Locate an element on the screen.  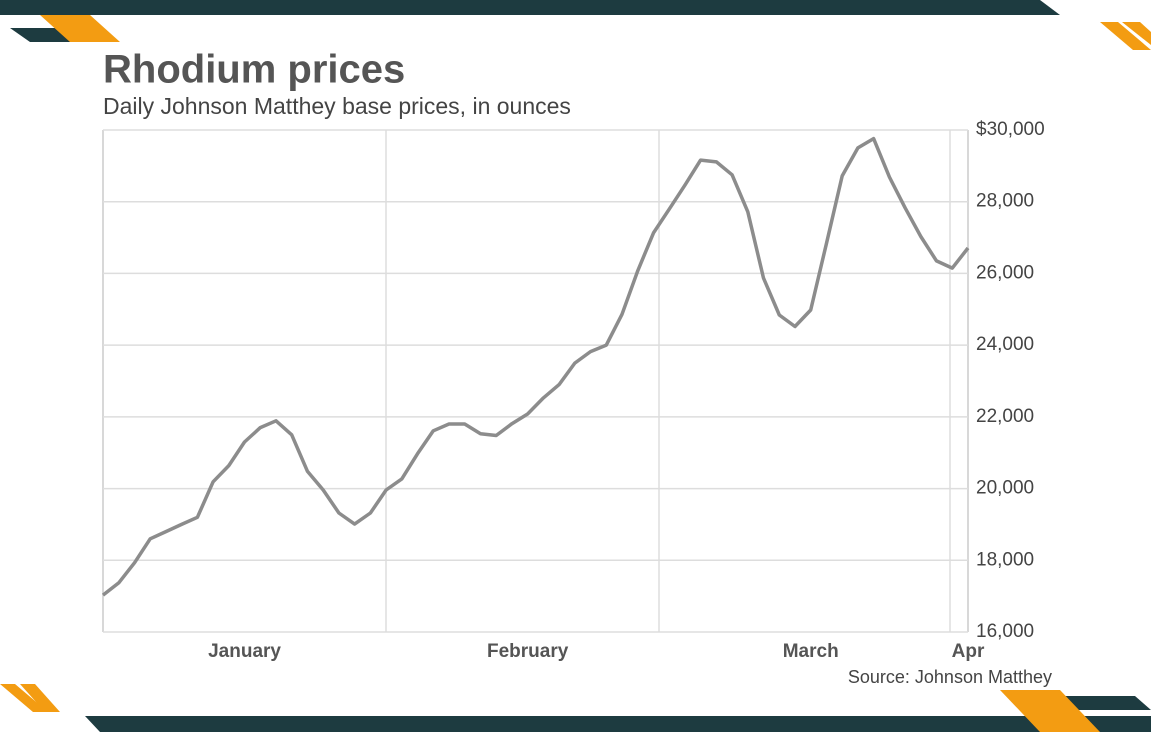
y-tick-label: 26,000 is located at coordinates (1005, 272).